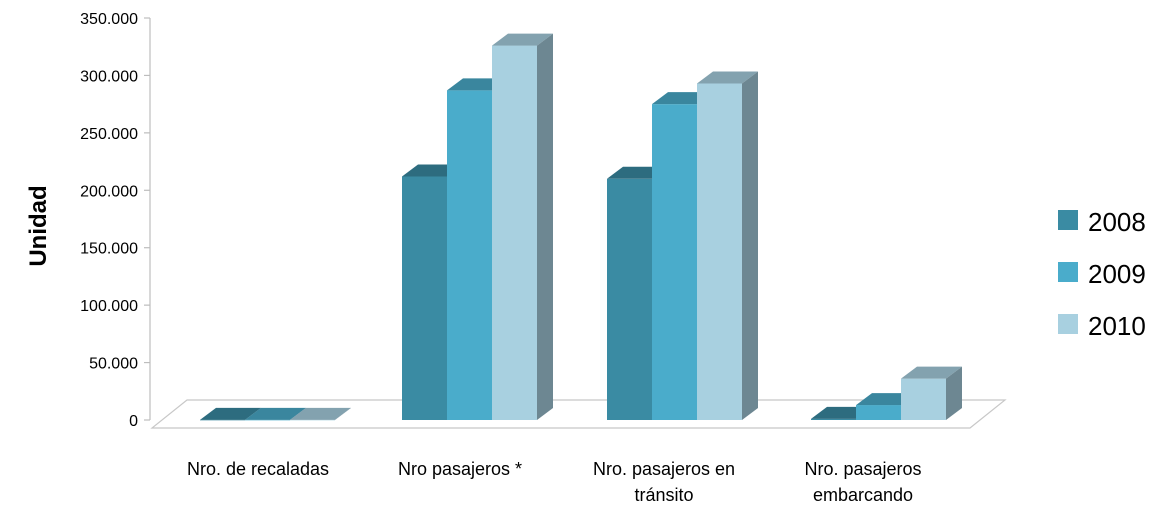  What do you see at coordinates (664, 482) in the screenshot?
I see `x-tick-label: Nro. pasajeros en tránsito` at bounding box center [664, 482].